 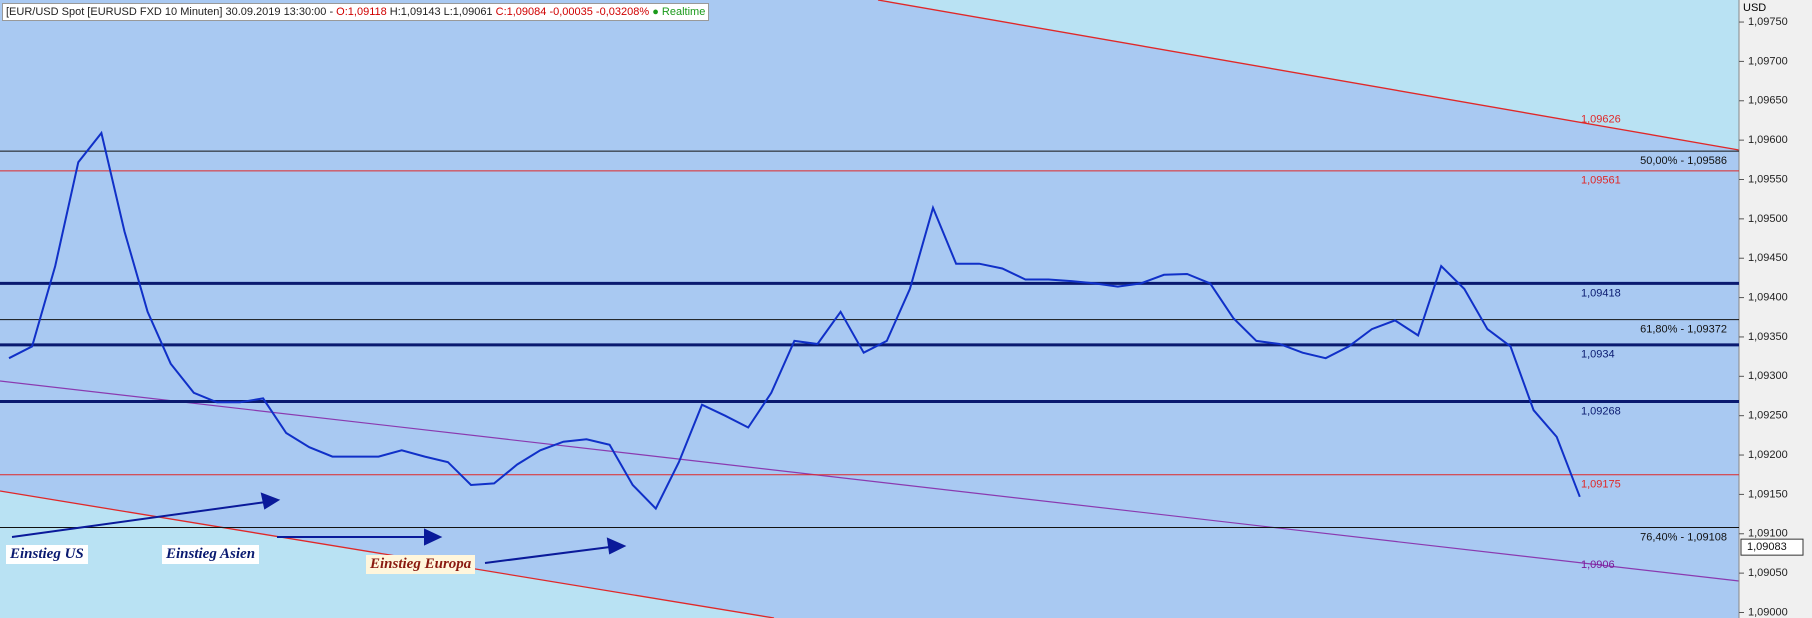 What do you see at coordinates (1683, 161) in the screenshot?
I see `level-label: 50,00% - 1,09586` at bounding box center [1683, 161].